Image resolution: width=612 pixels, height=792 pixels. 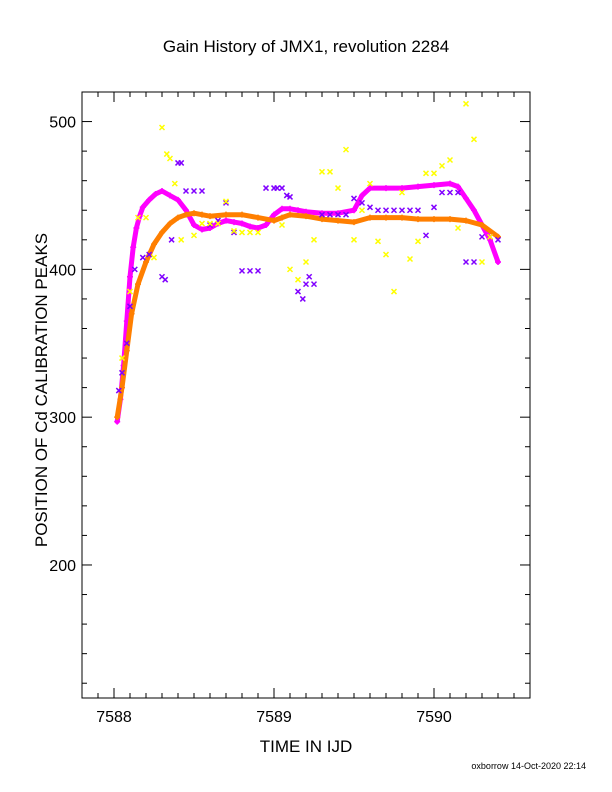 I want to click on x-axis-label: TIME IN IJD, so click(x=306, y=746).